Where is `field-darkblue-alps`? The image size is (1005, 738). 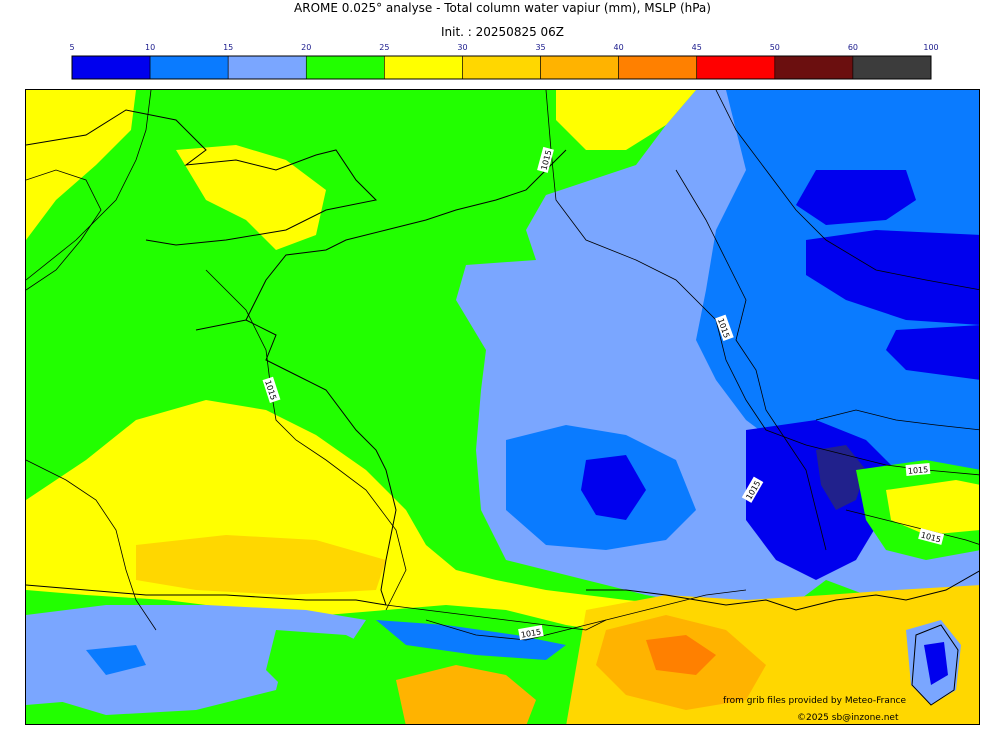
field-darkblue-alps is located at coordinates (821, 500).